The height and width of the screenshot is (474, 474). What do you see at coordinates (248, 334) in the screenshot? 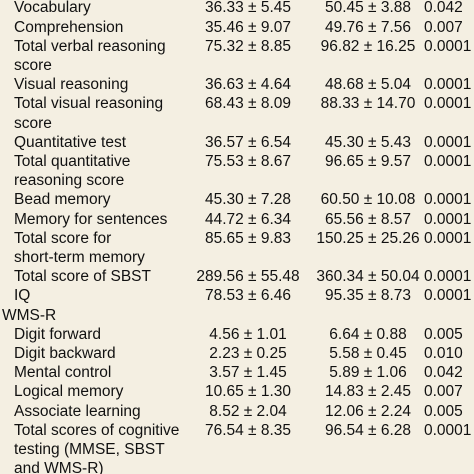
I see `group1-value: 4.56 ± 1.01` at bounding box center [248, 334].